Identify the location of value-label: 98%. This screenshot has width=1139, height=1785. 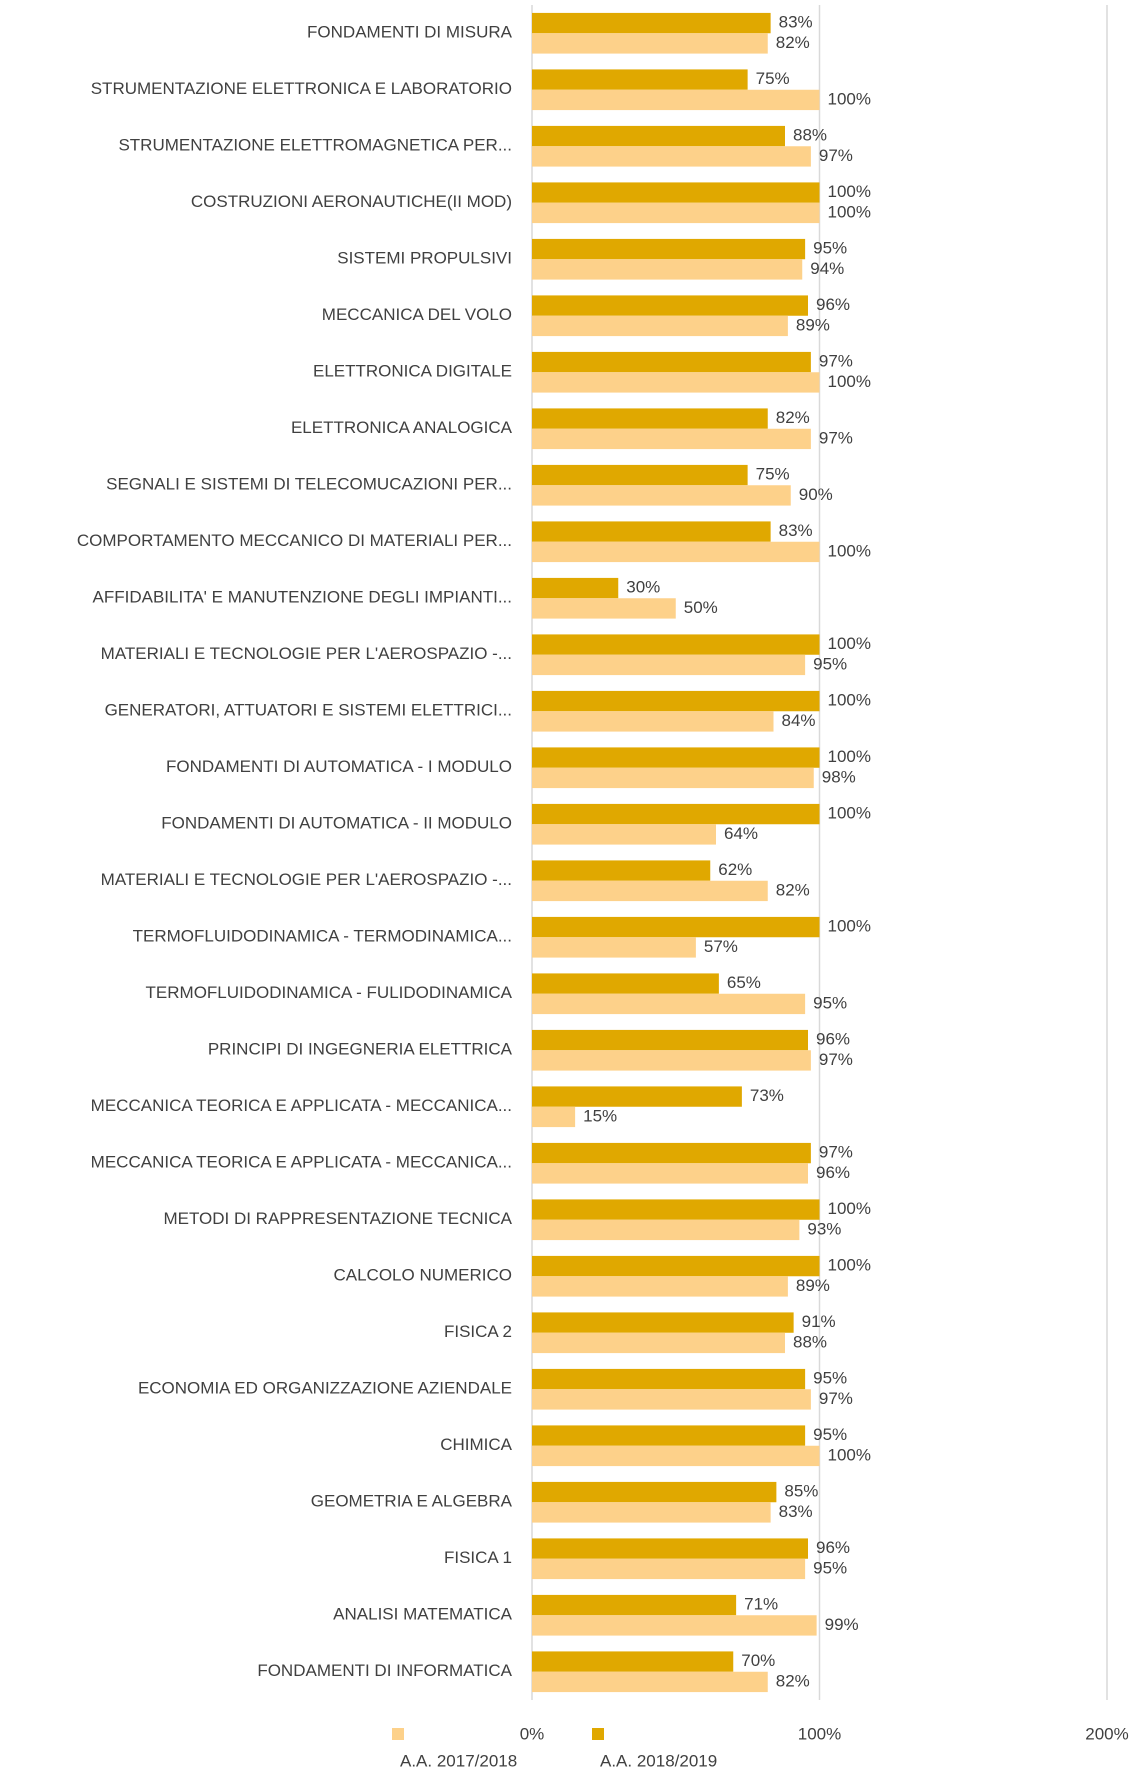
(839, 776).